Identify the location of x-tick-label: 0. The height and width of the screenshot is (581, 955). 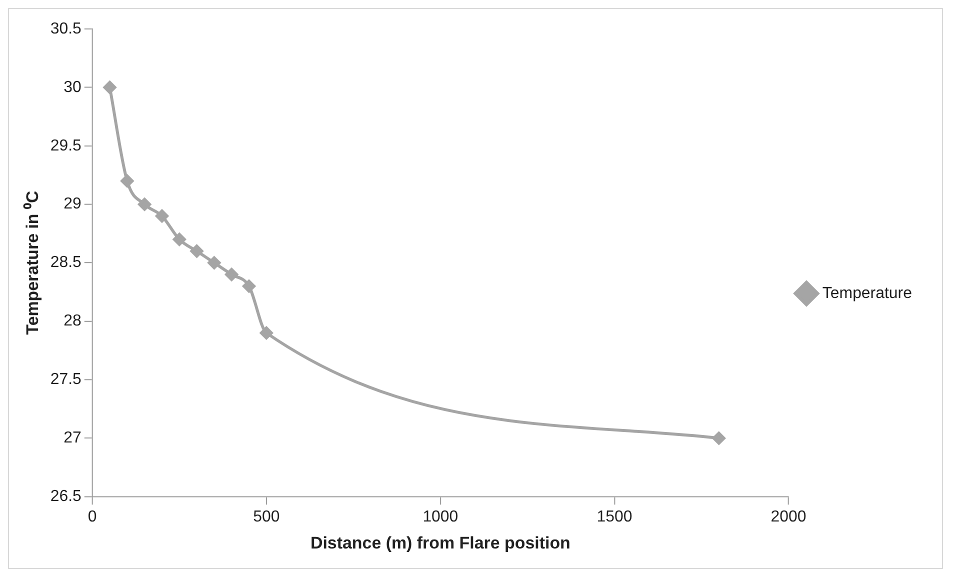
(92, 517).